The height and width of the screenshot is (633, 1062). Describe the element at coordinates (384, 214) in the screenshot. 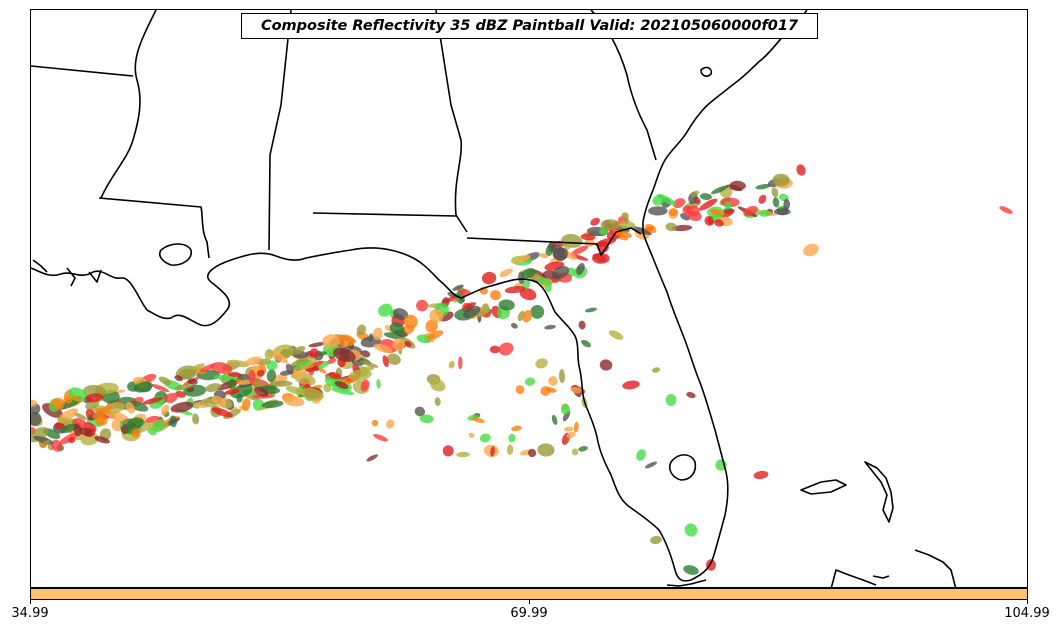

I see `state-border-al-fl` at that location.